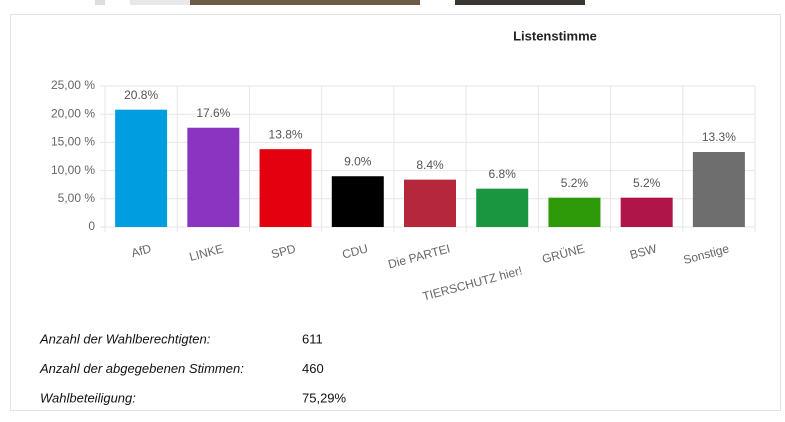 The image size is (785, 422). What do you see at coordinates (77, 198) in the screenshot?
I see `y-tick-label: 5,00 %` at bounding box center [77, 198].